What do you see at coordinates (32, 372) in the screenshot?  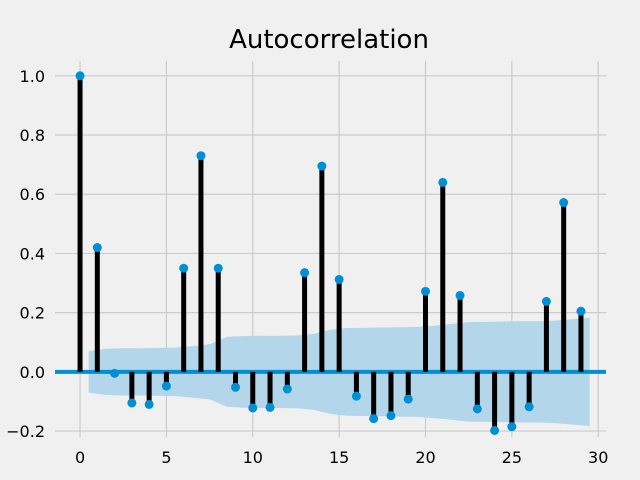 I see `y-tick-label: 0.0` at bounding box center [32, 372].